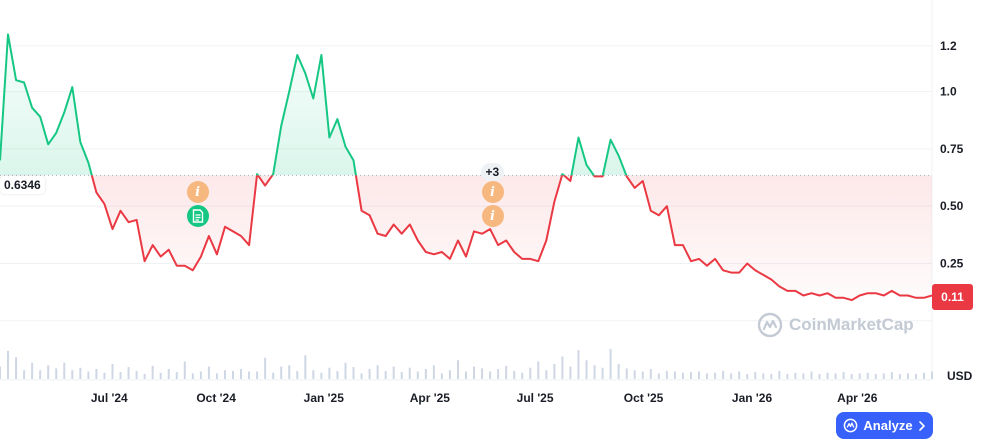  I want to click on document-icon, so click(197, 216).